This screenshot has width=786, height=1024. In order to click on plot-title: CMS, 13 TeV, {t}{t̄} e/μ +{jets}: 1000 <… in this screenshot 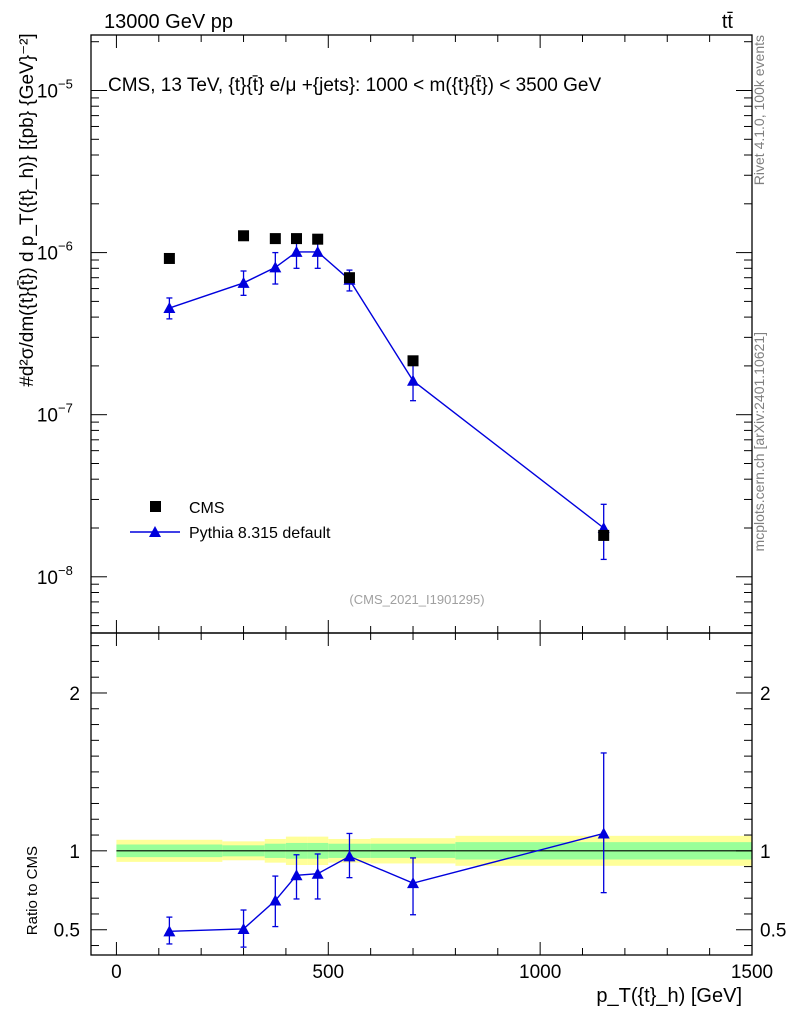, I will do `click(354, 85)`.